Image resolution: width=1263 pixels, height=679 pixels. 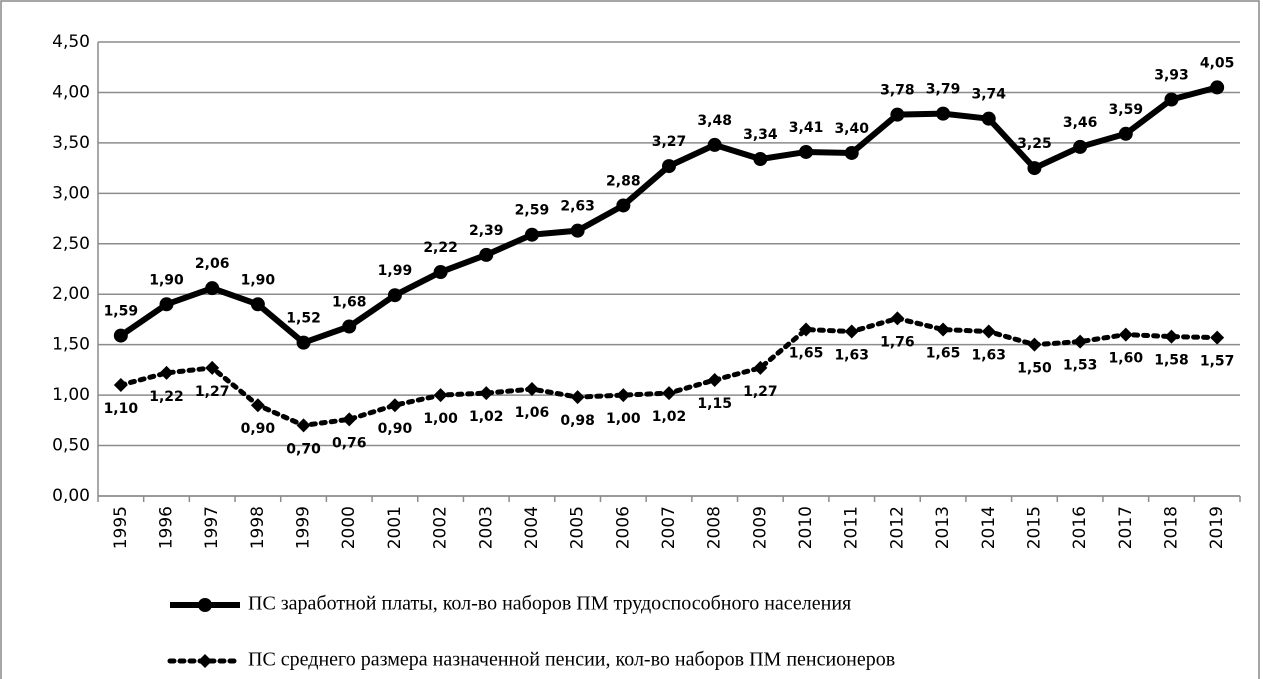 I want to click on data-label: 3,27, so click(x=669, y=142).